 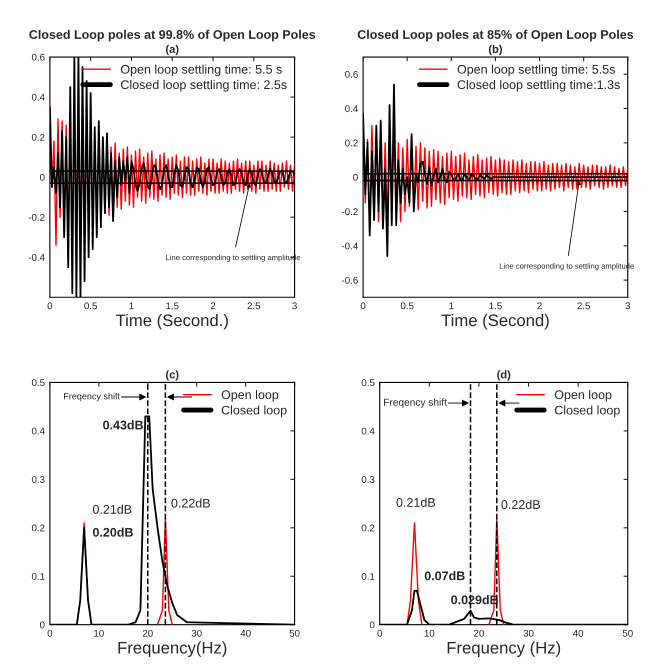 I want to click on chart-title: Closed Loop poles at 85% of Open Loop Poles, so click(x=496, y=36).